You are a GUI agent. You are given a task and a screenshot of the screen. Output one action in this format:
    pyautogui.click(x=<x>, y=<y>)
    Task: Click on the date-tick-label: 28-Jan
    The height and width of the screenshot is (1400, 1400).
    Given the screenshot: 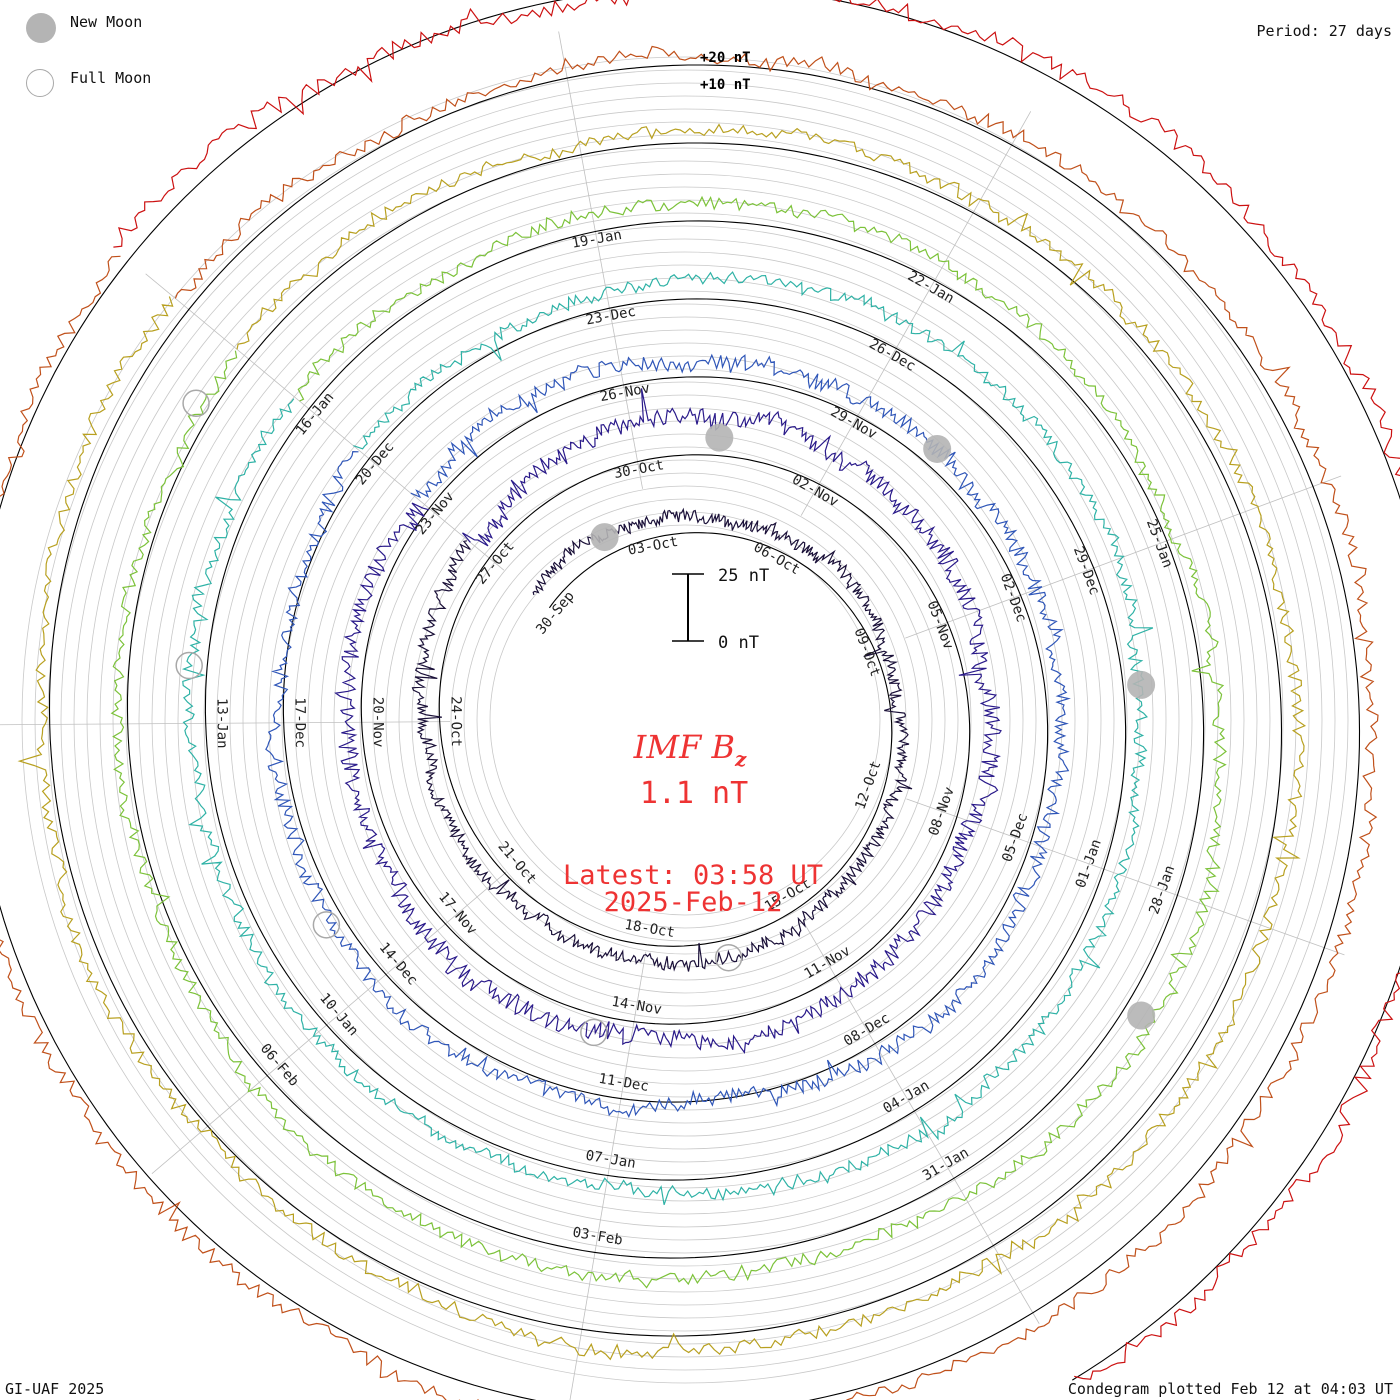 What is the action you would take?
    pyautogui.click(x=1162, y=889)
    